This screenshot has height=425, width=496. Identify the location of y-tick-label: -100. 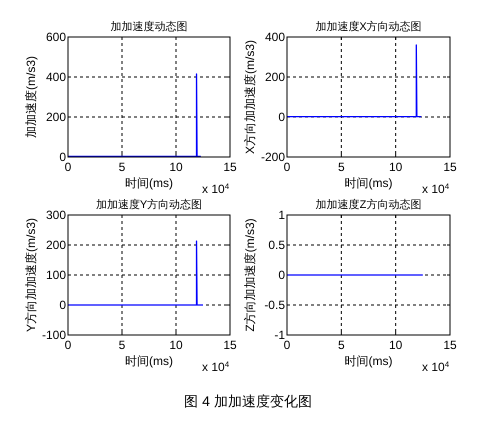
(54, 335).